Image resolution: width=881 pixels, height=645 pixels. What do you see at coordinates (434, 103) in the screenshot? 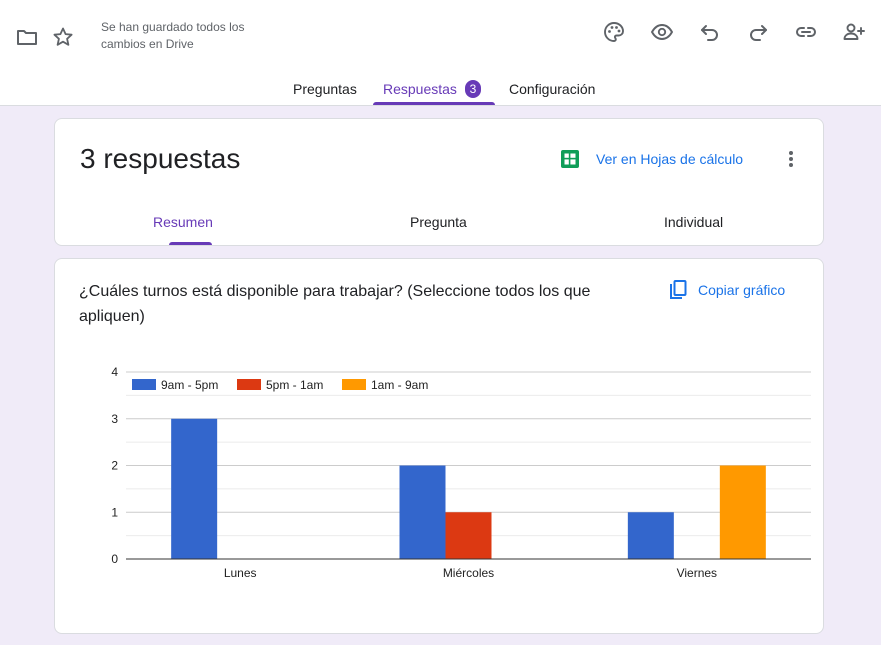
I see `tab-active-indicator` at bounding box center [434, 103].